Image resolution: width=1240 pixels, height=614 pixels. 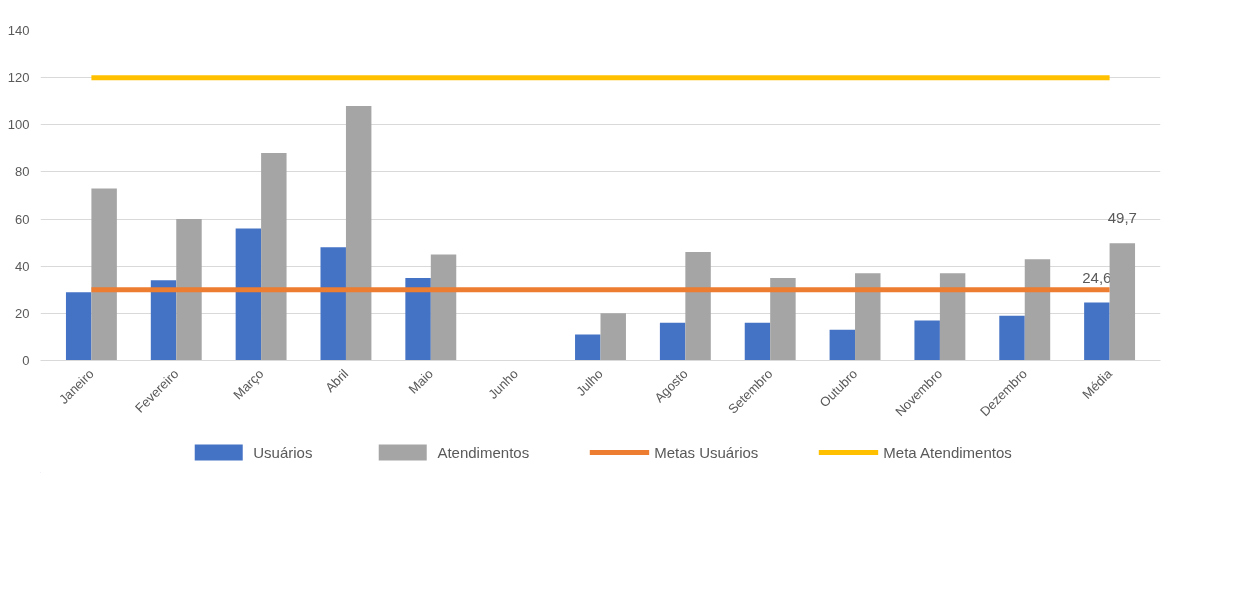 I want to click on legend-label: Atendimentos, so click(x=483, y=452).